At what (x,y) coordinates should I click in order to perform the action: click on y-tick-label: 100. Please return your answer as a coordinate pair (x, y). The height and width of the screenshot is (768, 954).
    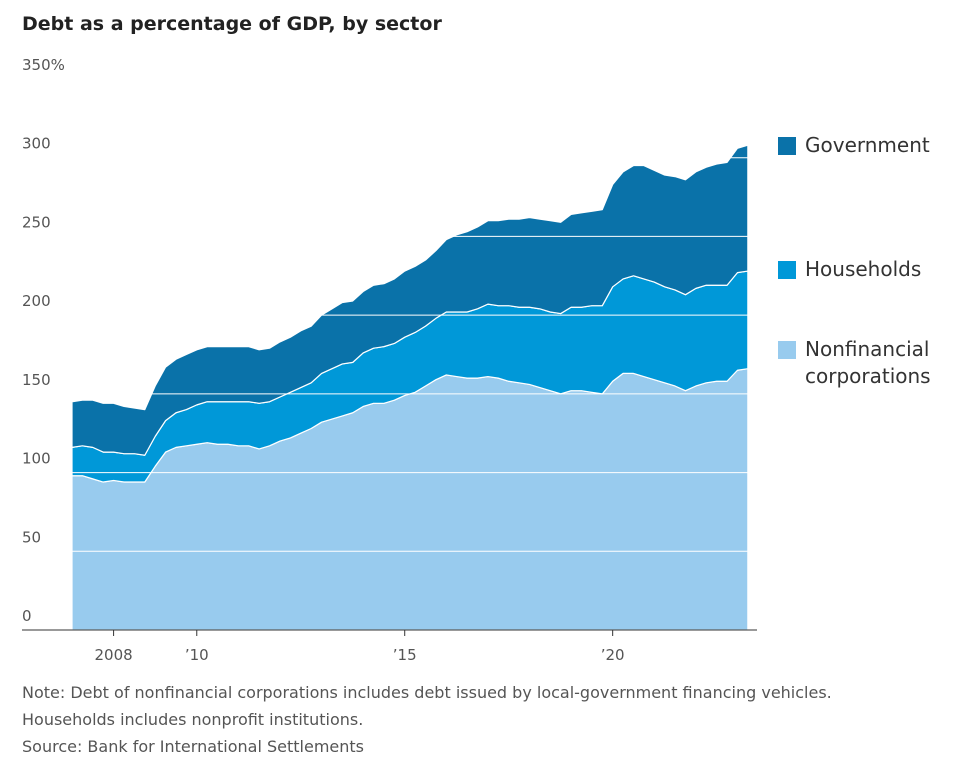
    Looking at the image, I should click on (36, 459).